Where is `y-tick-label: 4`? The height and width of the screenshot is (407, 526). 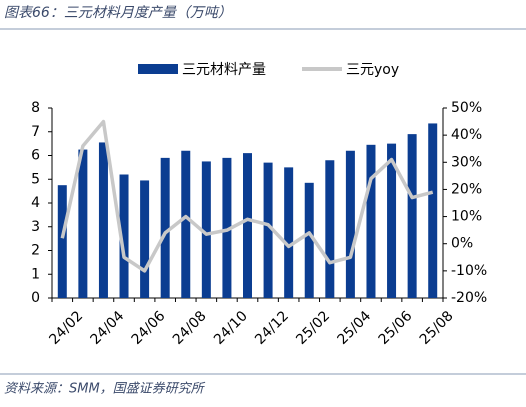
y-tick-label: 4 is located at coordinates (35, 203).